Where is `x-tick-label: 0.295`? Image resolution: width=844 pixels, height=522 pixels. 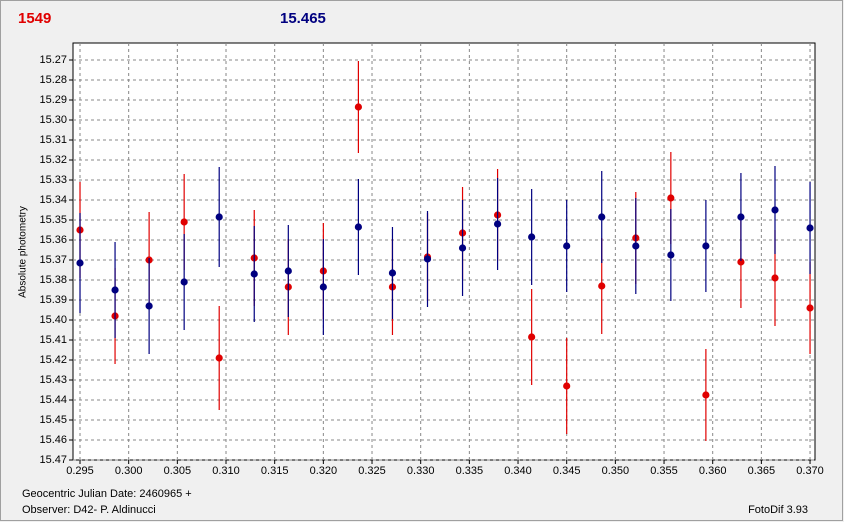
x-tick-label: 0.295 is located at coordinates (80, 471).